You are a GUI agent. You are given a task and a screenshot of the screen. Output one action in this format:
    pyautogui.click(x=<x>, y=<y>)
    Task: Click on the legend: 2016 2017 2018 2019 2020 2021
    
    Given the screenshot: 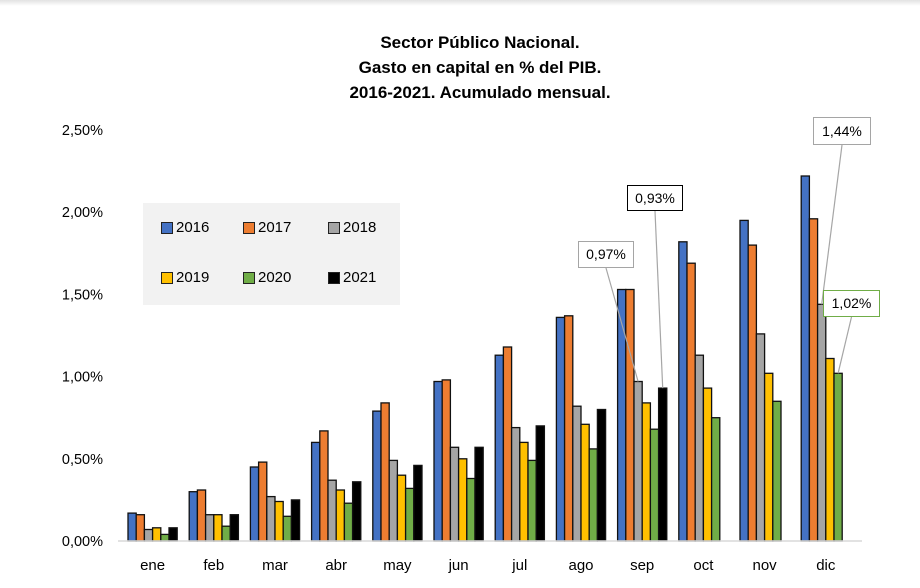 What is the action you would take?
    pyautogui.click(x=271, y=254)
    